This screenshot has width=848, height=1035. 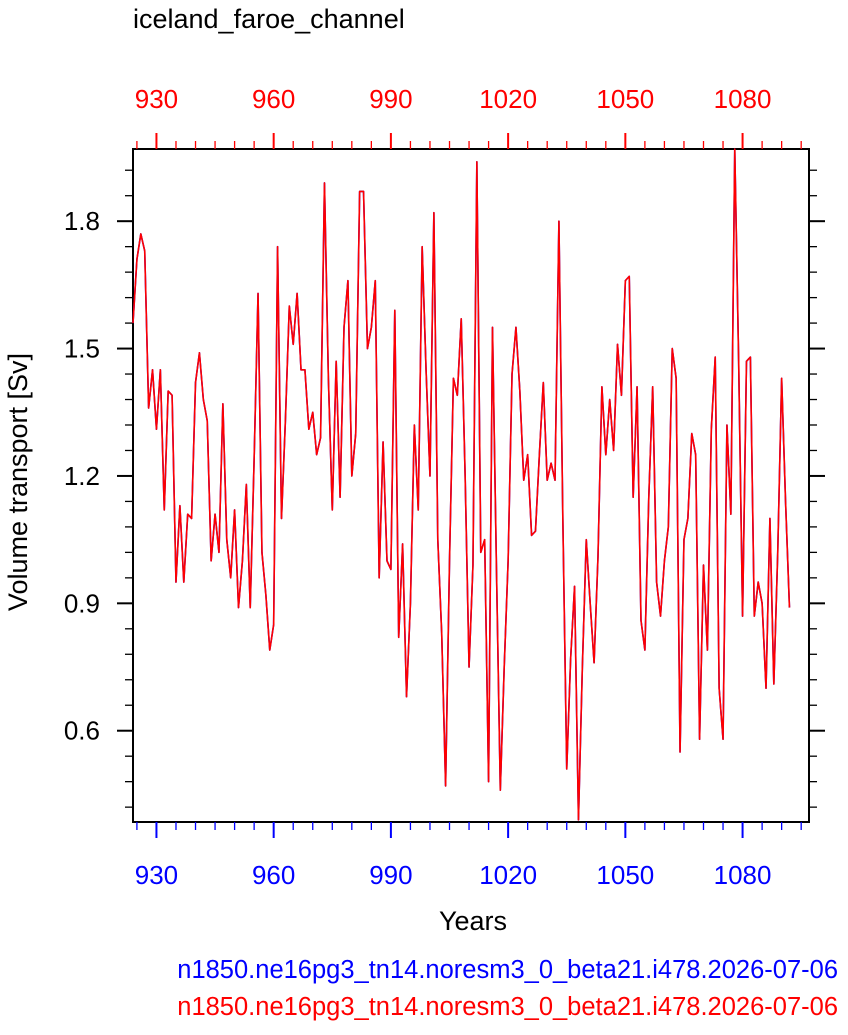 What do you see at coordinates (273, 99) in the screenshot?
I see `top-x-tick-label: 960` at bounding box center [273, 99].